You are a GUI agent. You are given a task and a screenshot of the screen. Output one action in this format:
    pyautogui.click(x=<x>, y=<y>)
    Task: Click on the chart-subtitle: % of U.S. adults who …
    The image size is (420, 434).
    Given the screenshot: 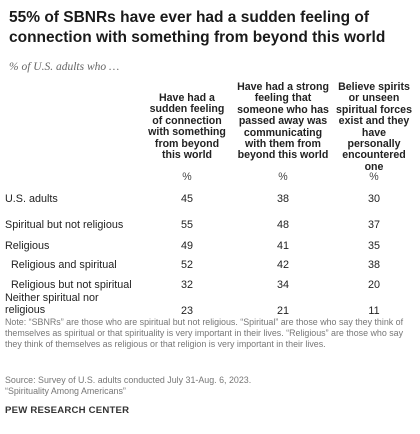 What is the action you would take?
    pyautogui.click(x=64, y=67)
    